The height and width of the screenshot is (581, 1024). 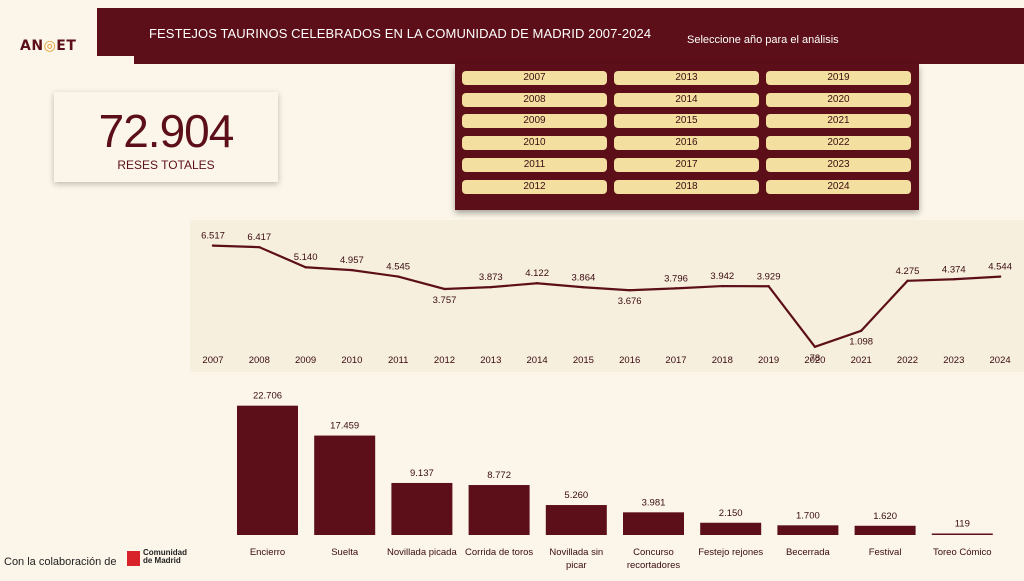 I want to click on line-point-2013, so click(x=490, y=287).